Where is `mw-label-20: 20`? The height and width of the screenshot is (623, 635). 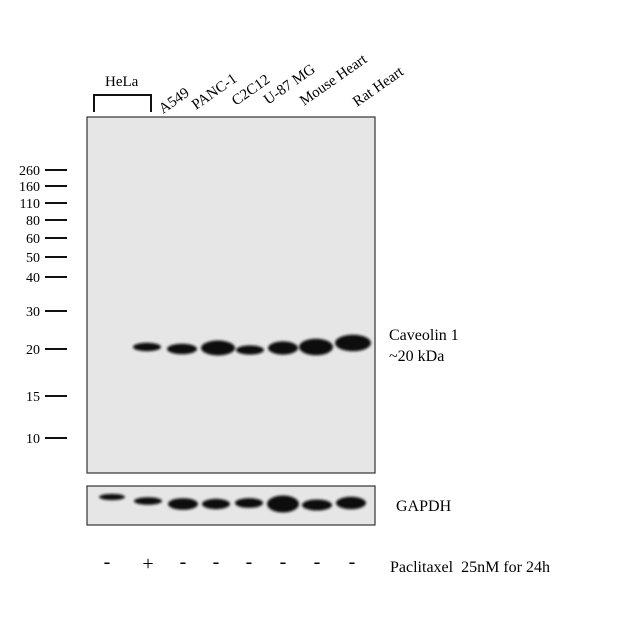
mw-label-20: 20 is located at coordinates (33, 350).